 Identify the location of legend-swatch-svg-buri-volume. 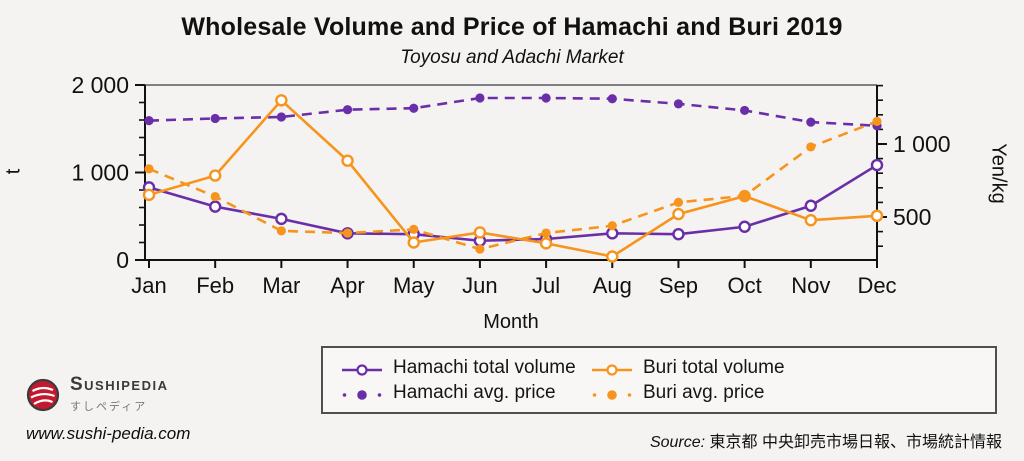
(612, 369).